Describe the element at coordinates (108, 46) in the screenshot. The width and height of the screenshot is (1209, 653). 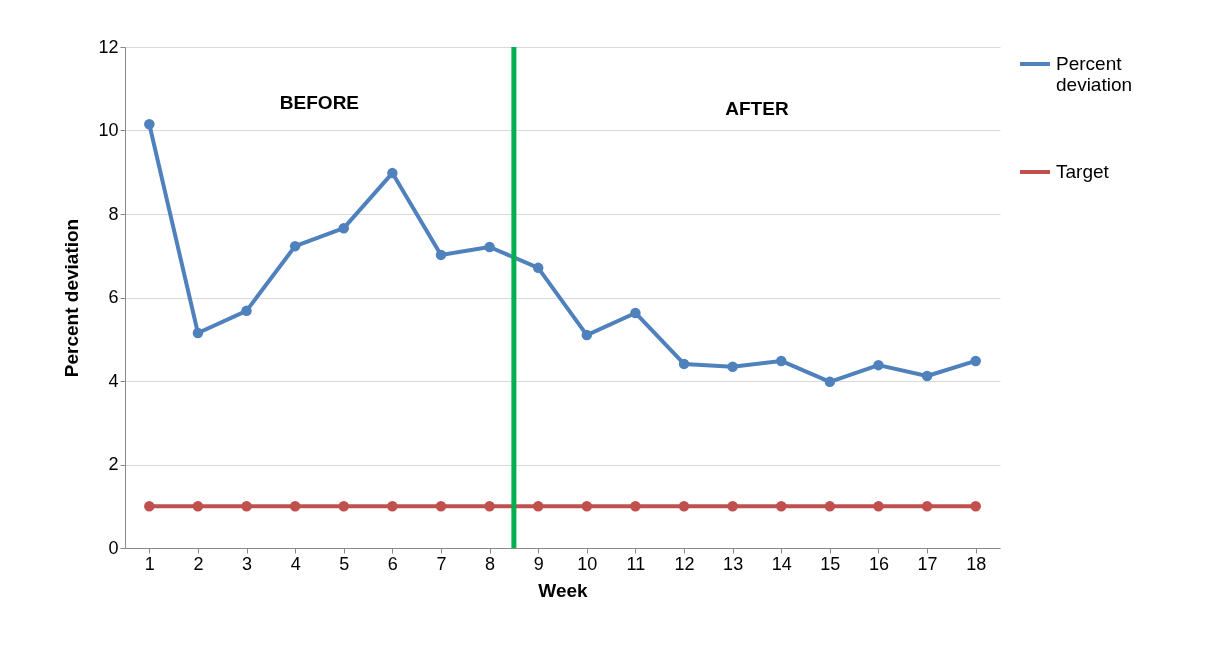
I see `y-tick-label: 12` at that location.